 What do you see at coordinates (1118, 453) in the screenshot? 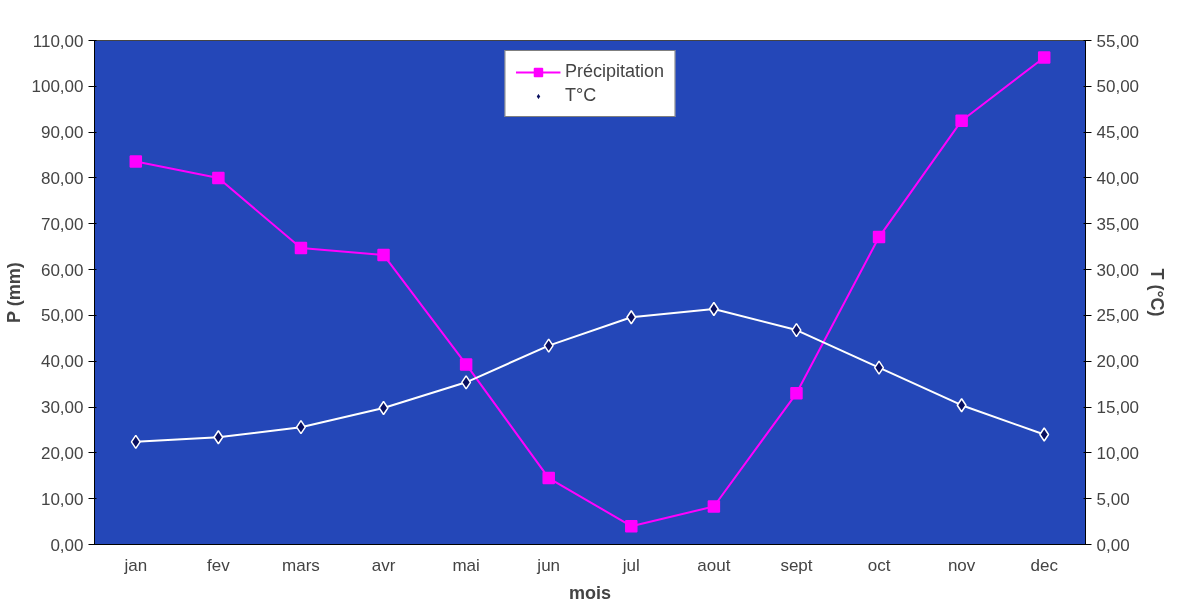
I see `y2-tick-label: 10,00` at bounding box center [1118, 453].